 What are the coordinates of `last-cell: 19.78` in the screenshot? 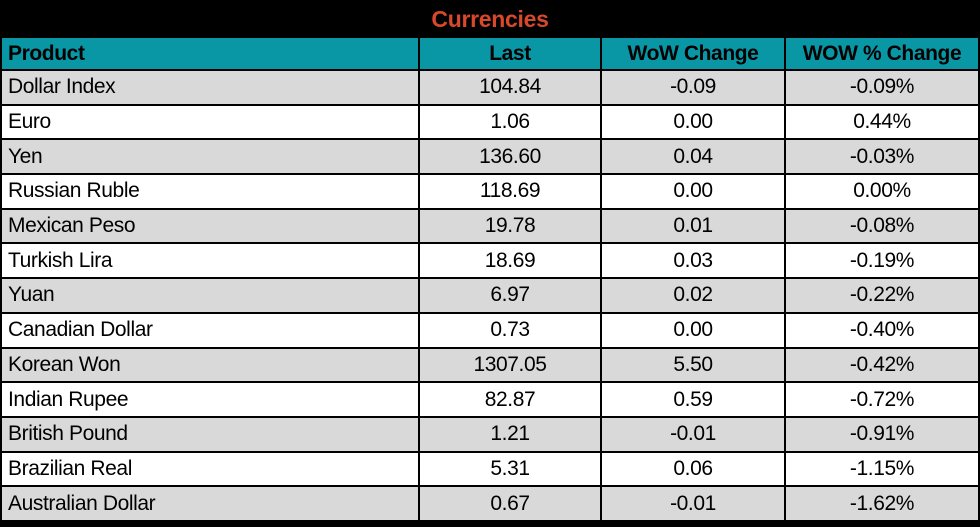 It's located at (509, 226).